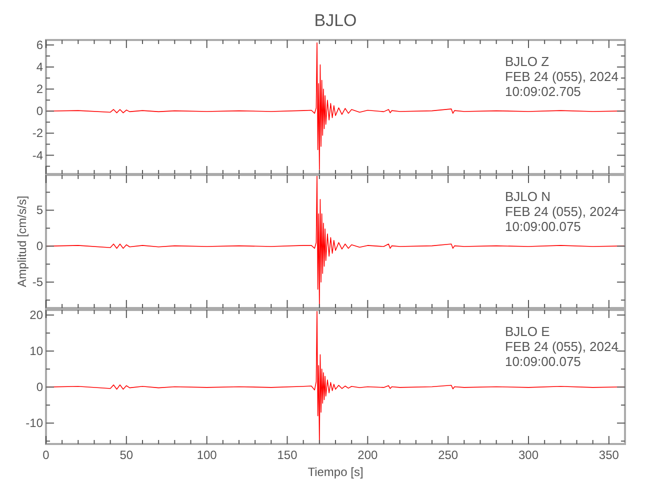 The width and height of the screenshot is (650, 500). I want to click on y-axis-title: Amplitud [cm/s/s], so click(22, 242).